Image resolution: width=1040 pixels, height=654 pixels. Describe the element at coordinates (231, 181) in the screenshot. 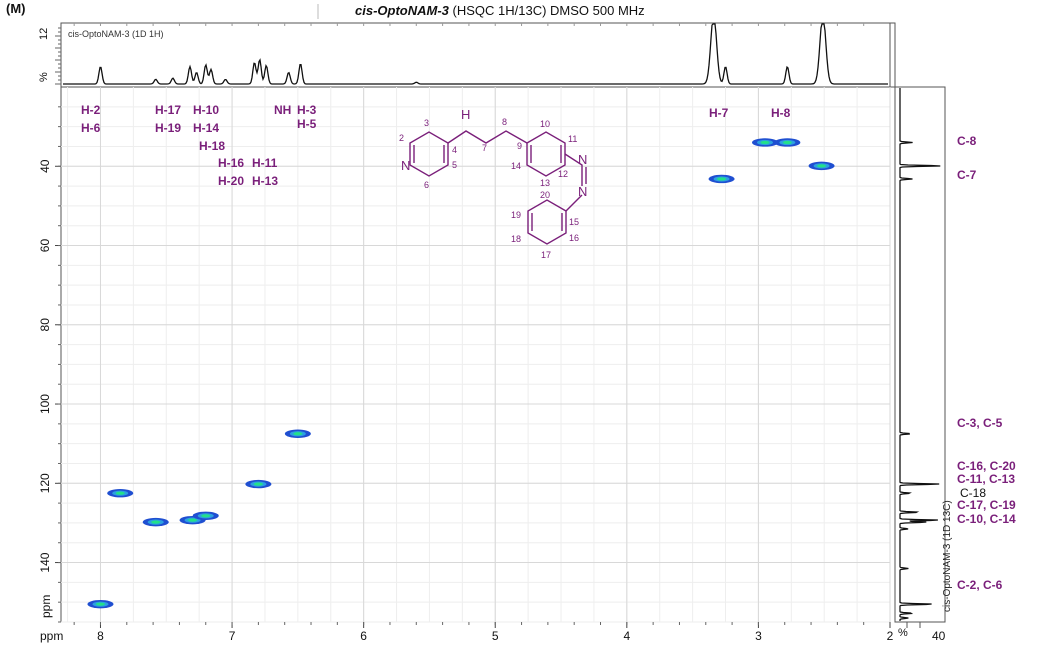

I see `label-h20: H-20` at that location.